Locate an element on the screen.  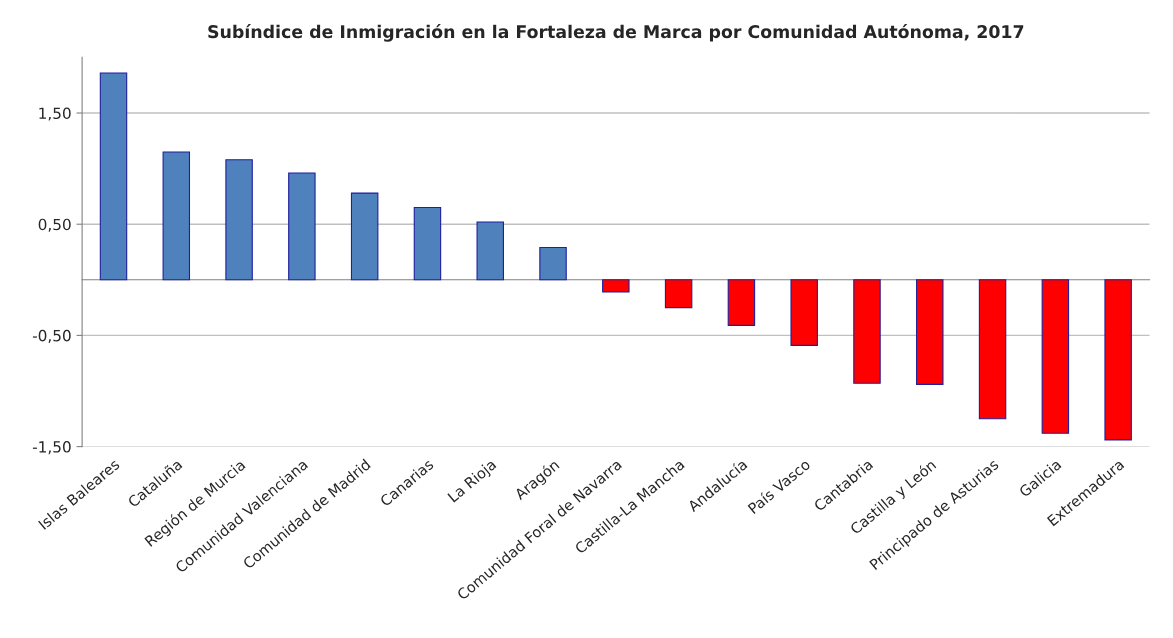
chart-title: Subíndice de Inmigración en la Fortaleza de Marca por Comunidad Autónoma, 2017 is located at coordinates (616, 33).